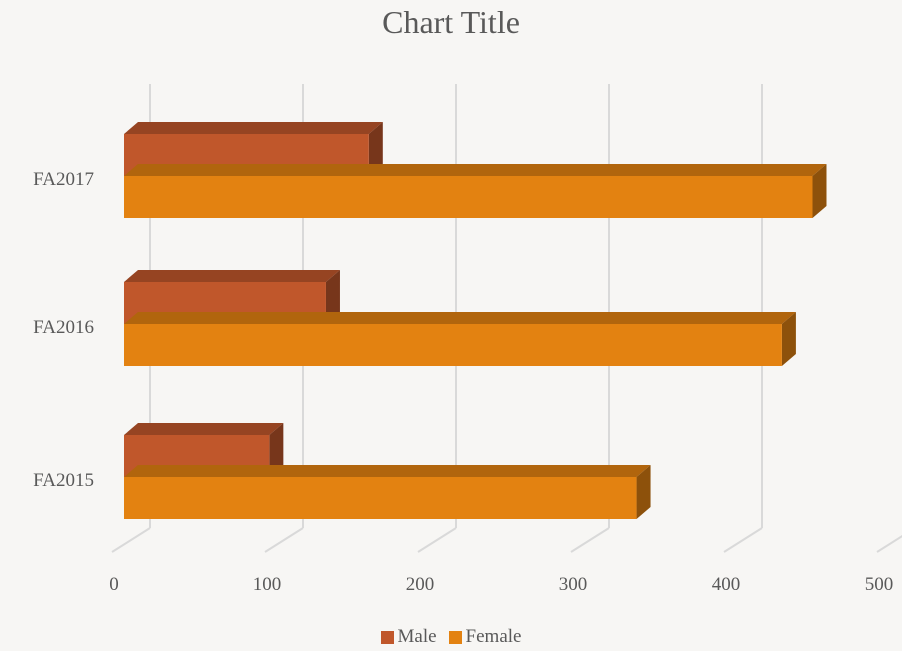  Describe the element at coordinates (267, 584) in the screenshot. I see `x-tick-label: 100` at that location.